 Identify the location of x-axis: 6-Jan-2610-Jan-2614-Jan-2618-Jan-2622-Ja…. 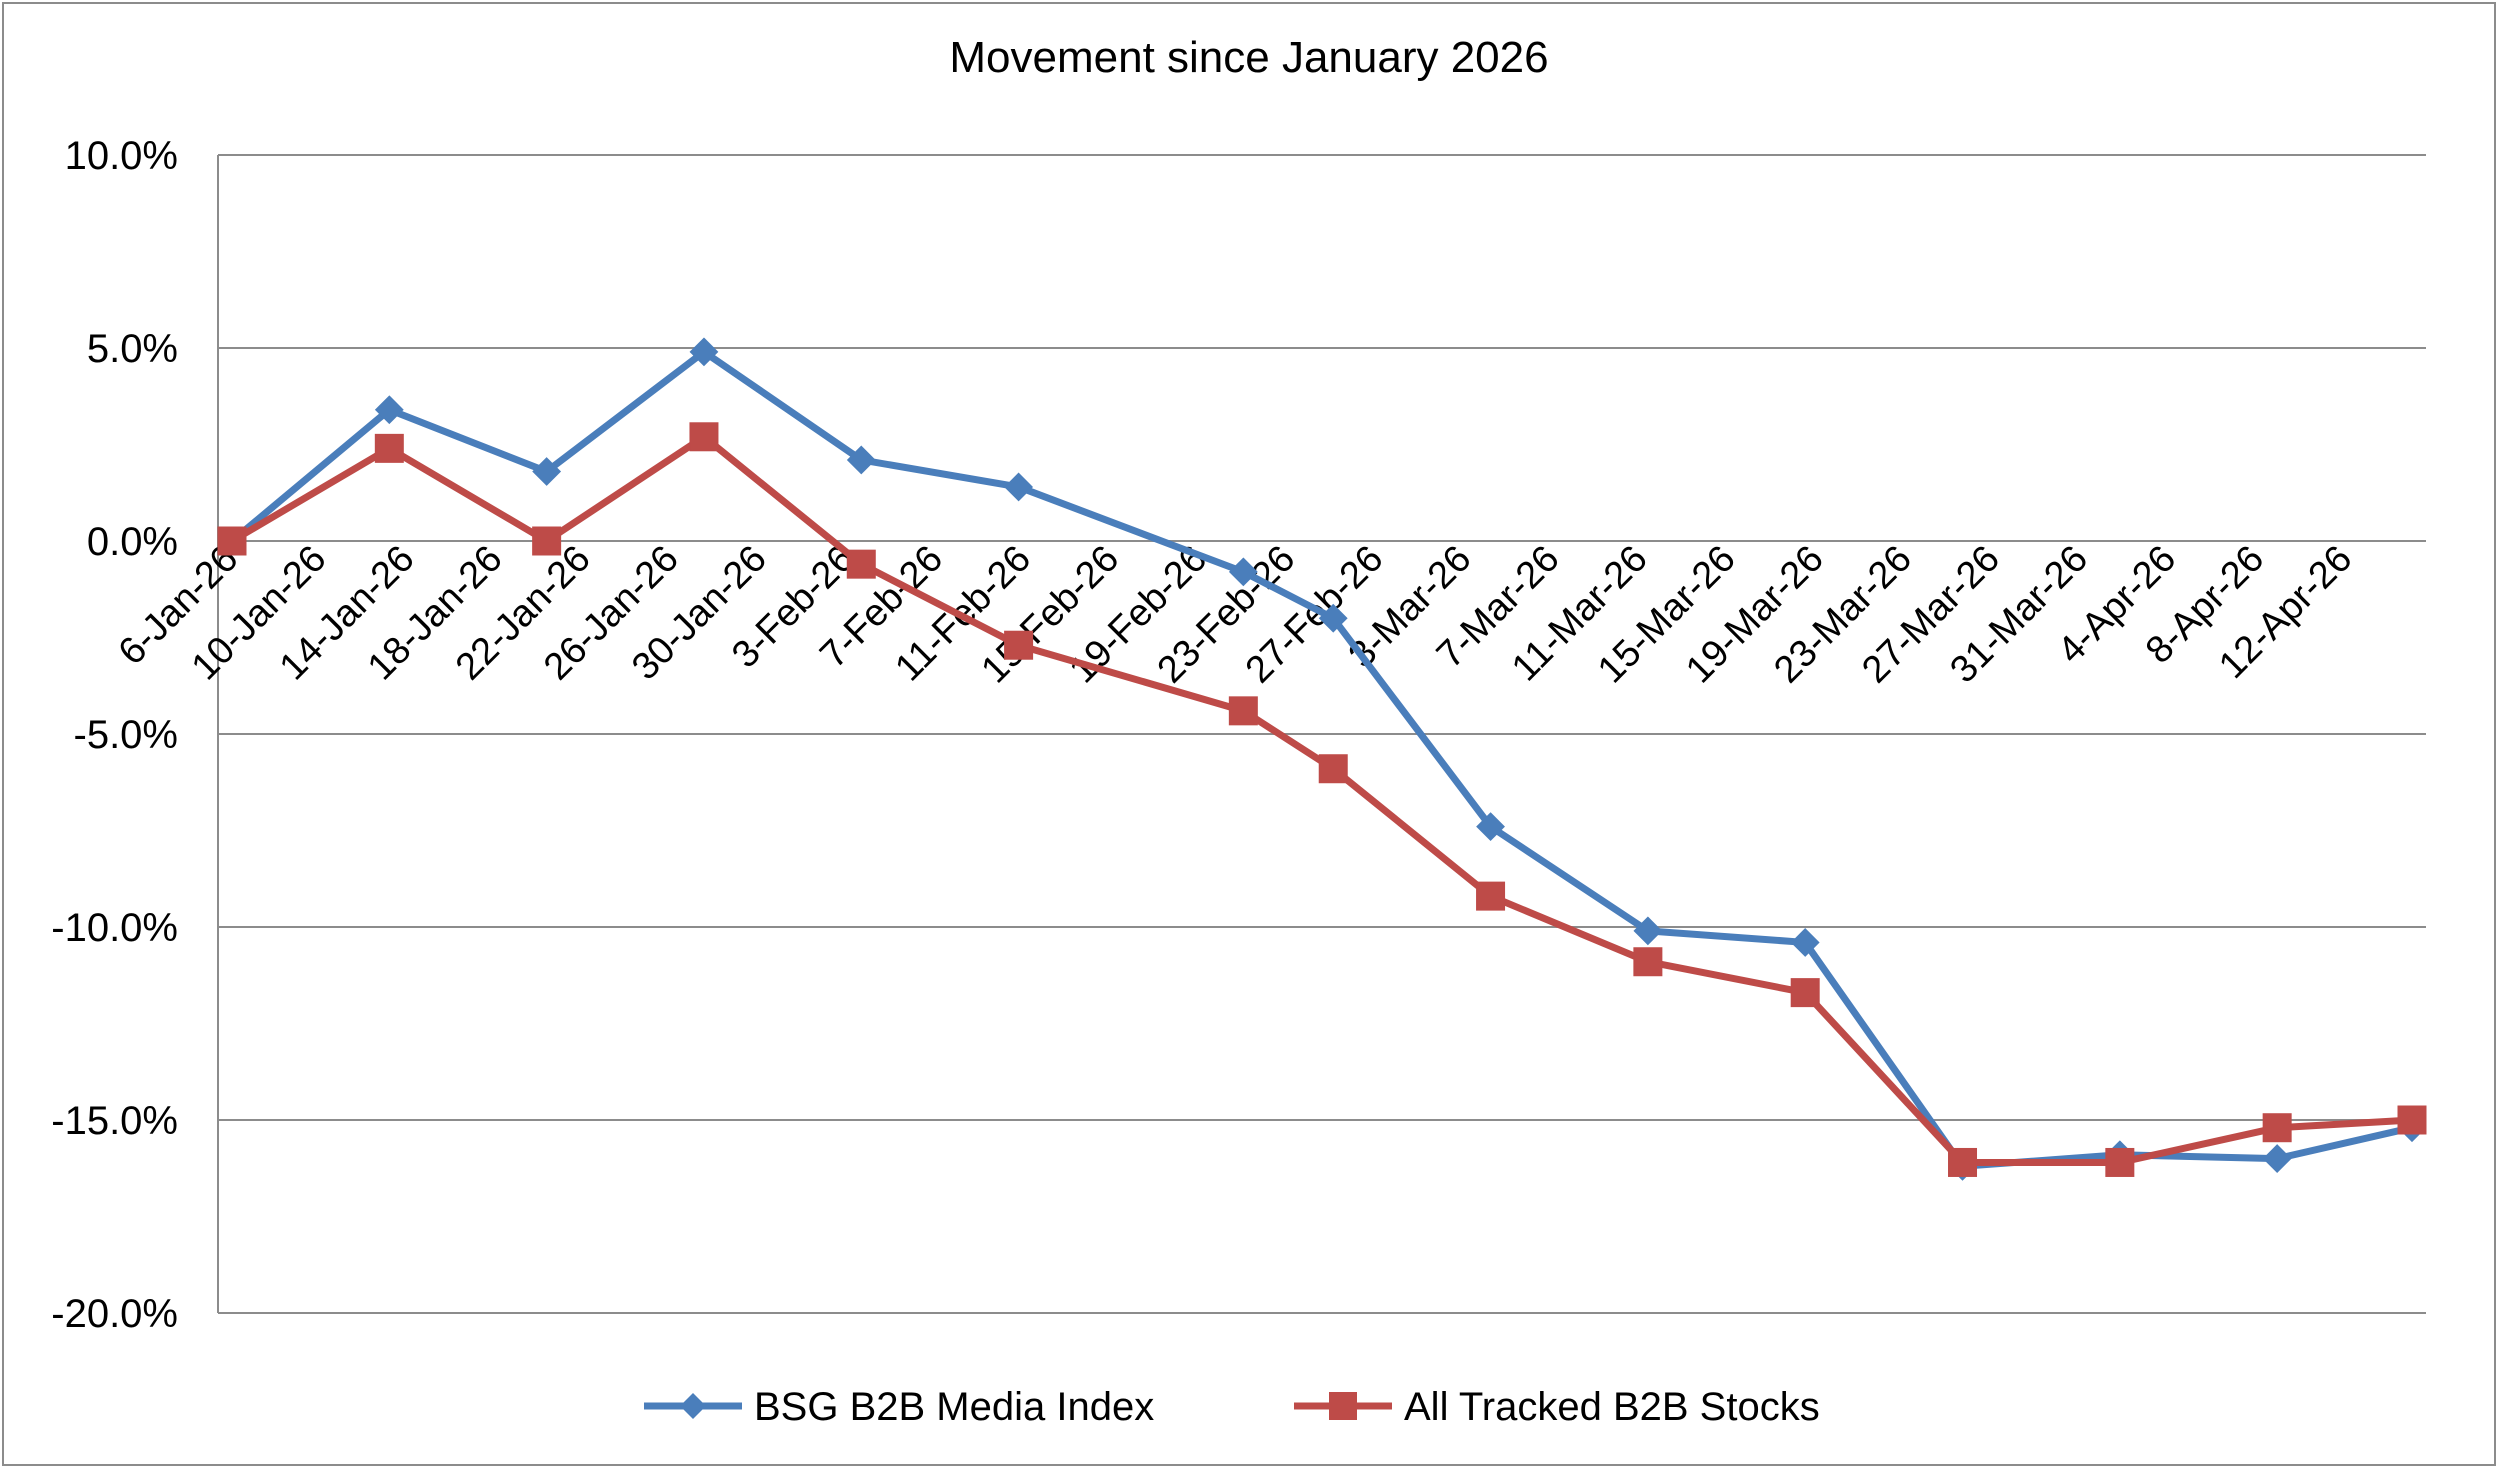
(1236, 615).